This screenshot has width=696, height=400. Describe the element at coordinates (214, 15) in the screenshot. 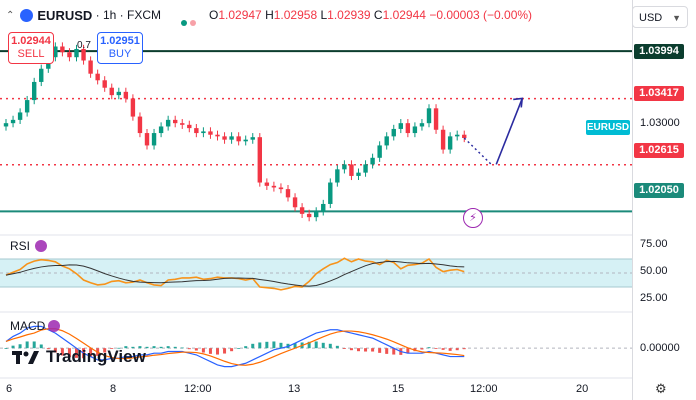

I see `open-label: O` at that location.